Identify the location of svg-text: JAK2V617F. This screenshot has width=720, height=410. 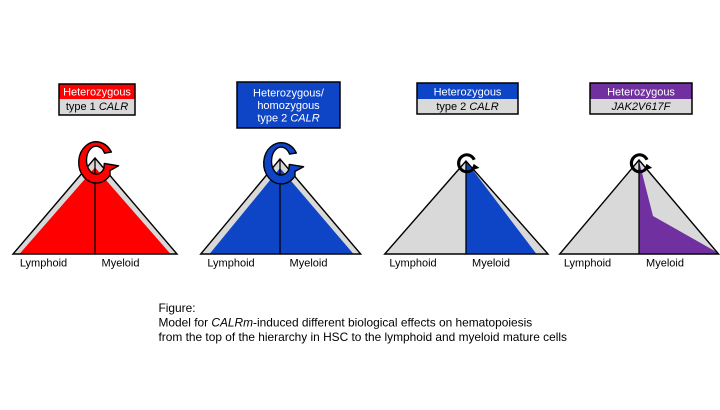
(641, 107).